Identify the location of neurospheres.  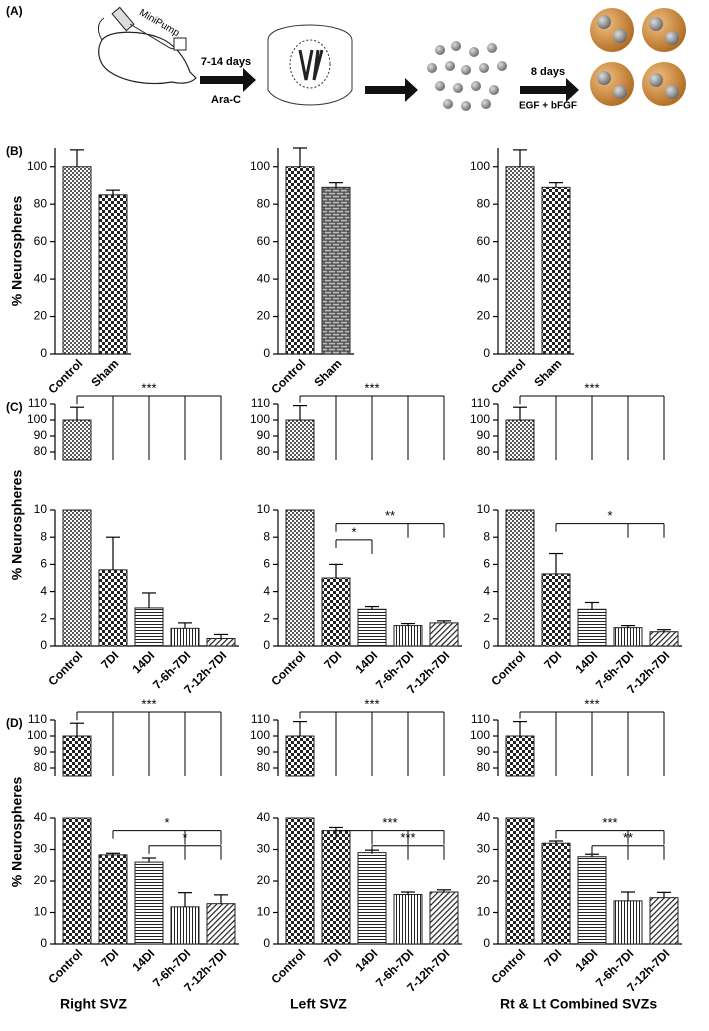
(638, 57).